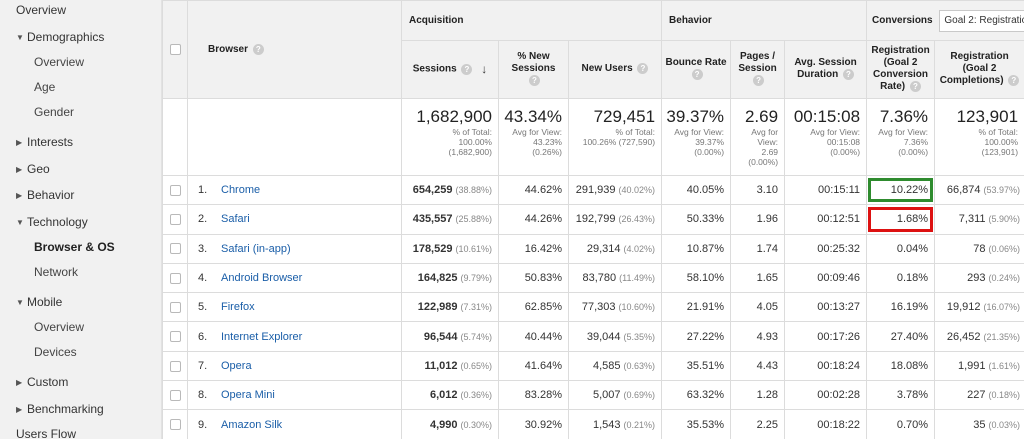 The width and height of the screenshot is (1024, 439). I want to click on sort-desc-icon: ↓, so click(484, 69).